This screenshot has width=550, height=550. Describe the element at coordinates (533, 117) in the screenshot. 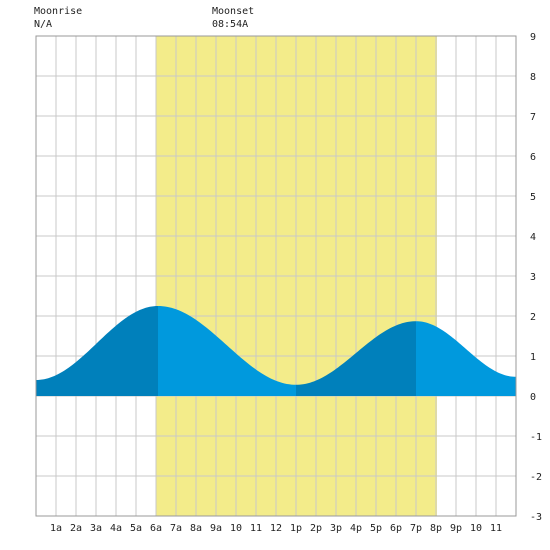

I see `y-tick-label: 7` at that location.